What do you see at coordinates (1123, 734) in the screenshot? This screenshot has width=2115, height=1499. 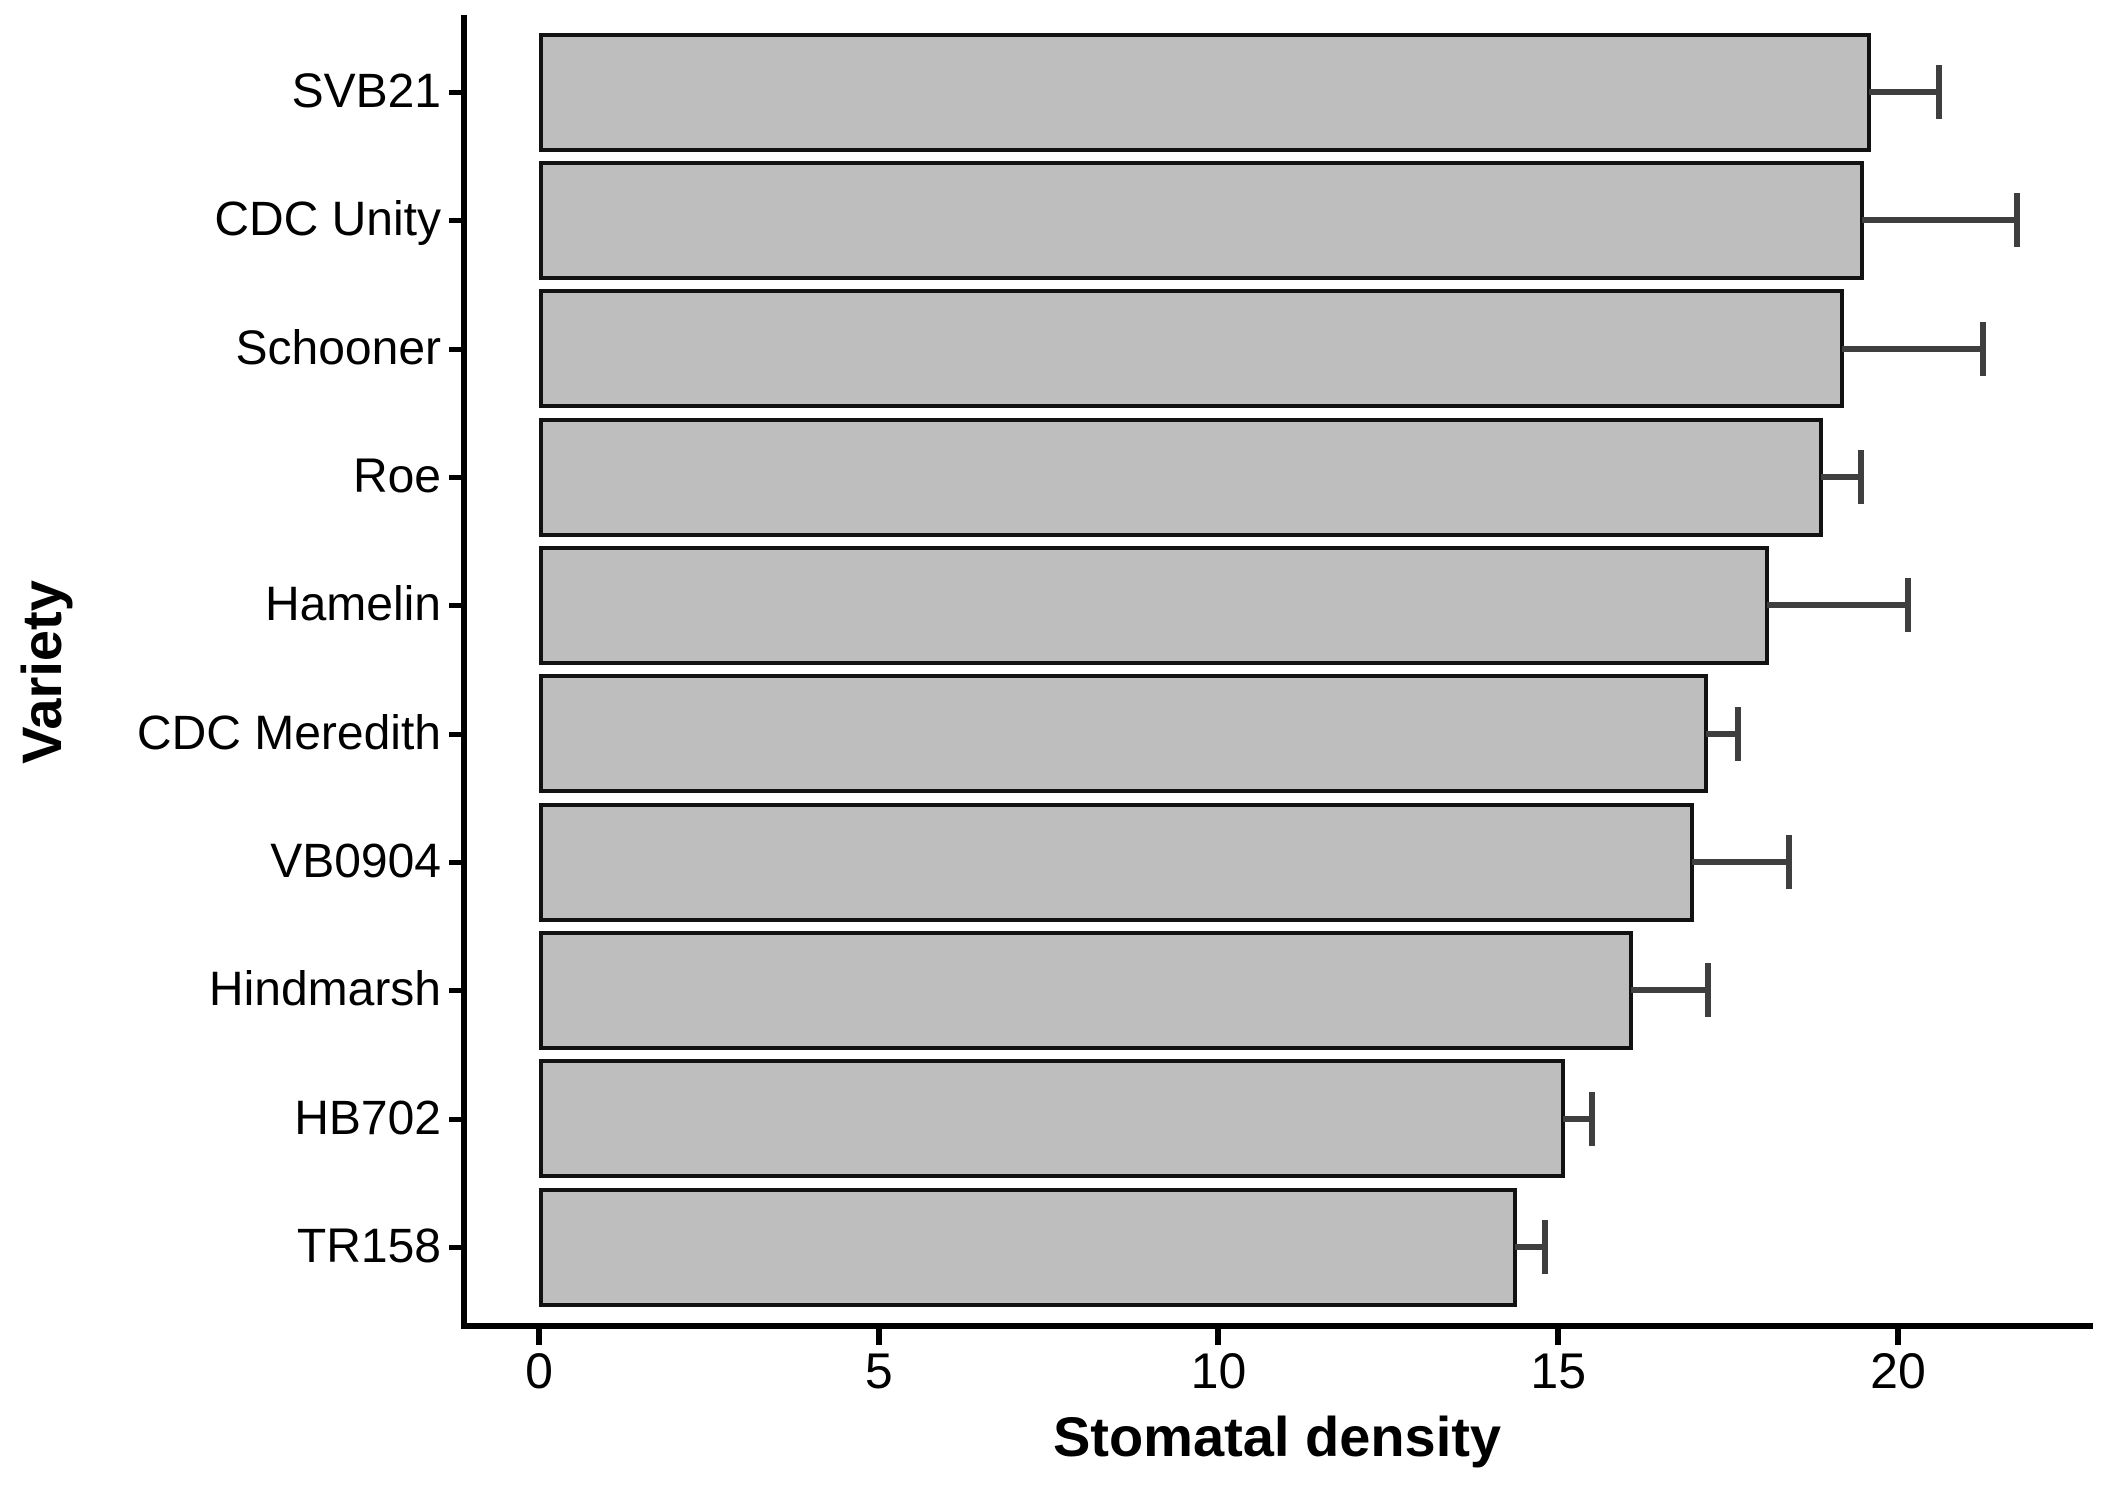 I see `bar-cdc-meredith` at bounding box center [1123, 734].